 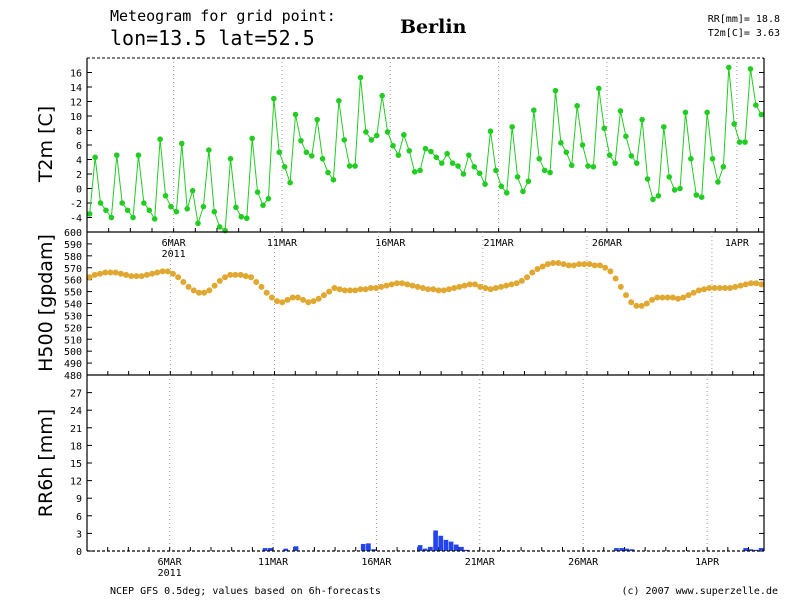 I want to click on y-tick-label: 530, so click(x=73, y=316).